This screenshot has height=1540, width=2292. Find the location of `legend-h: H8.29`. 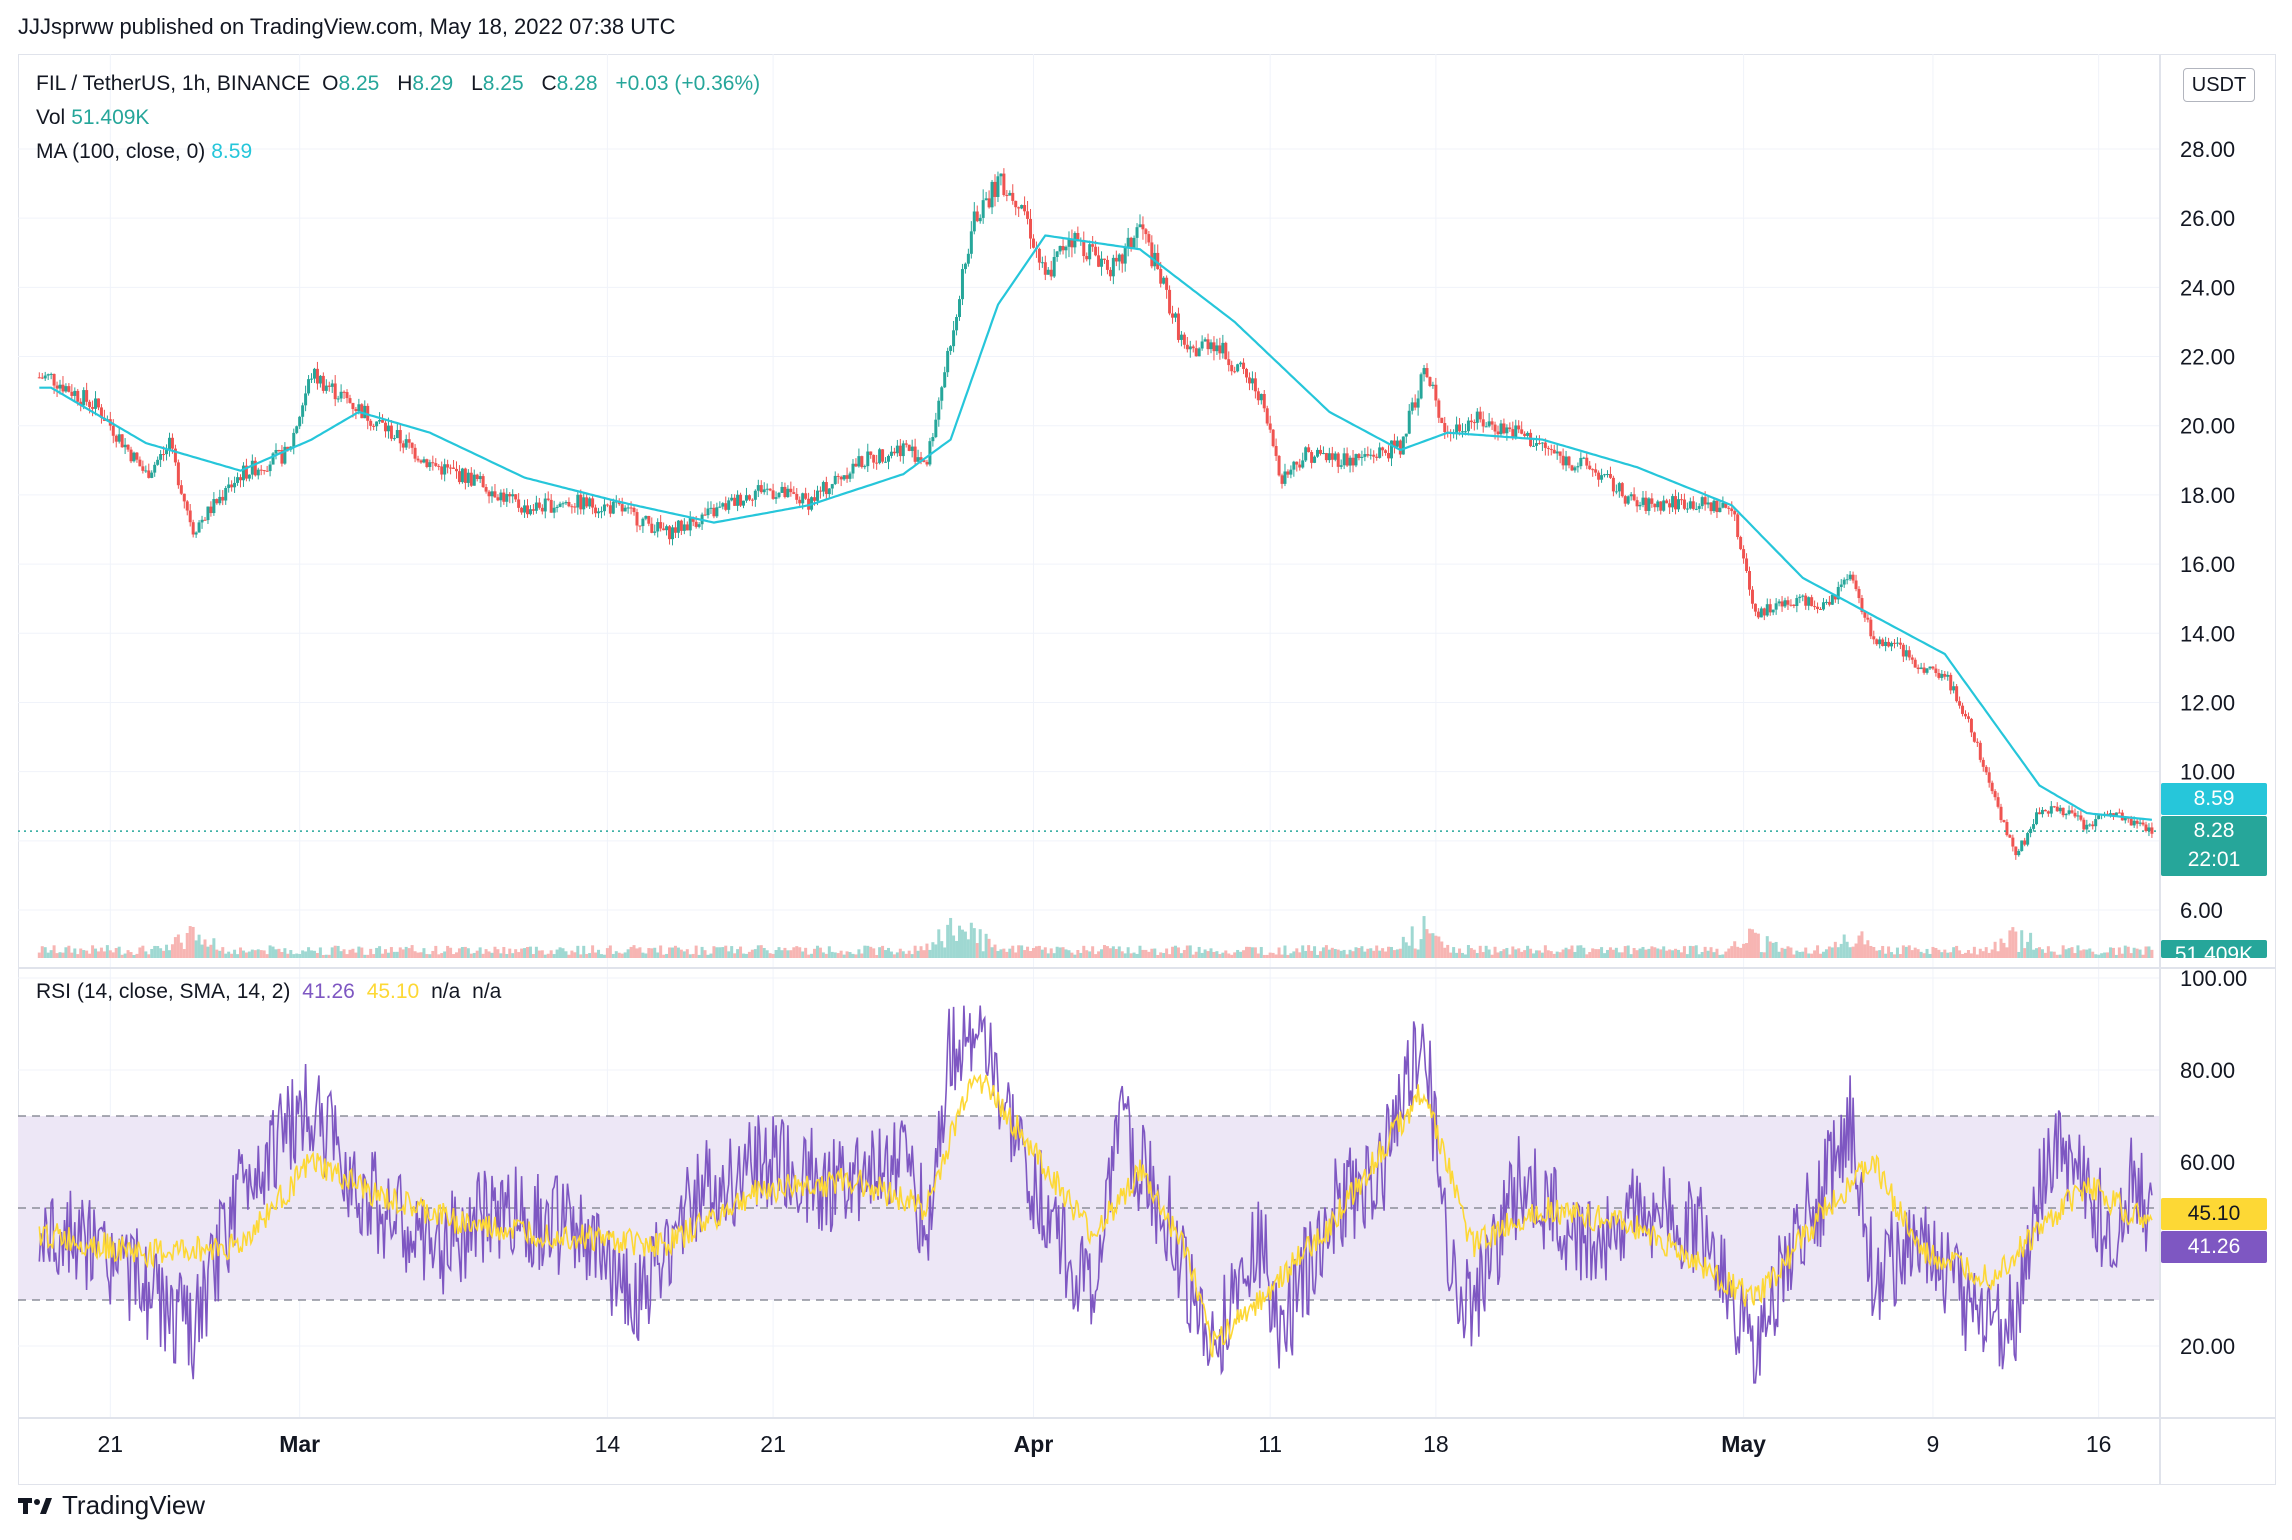

legend-h: H8.29 is located at coordinates (425, 83).